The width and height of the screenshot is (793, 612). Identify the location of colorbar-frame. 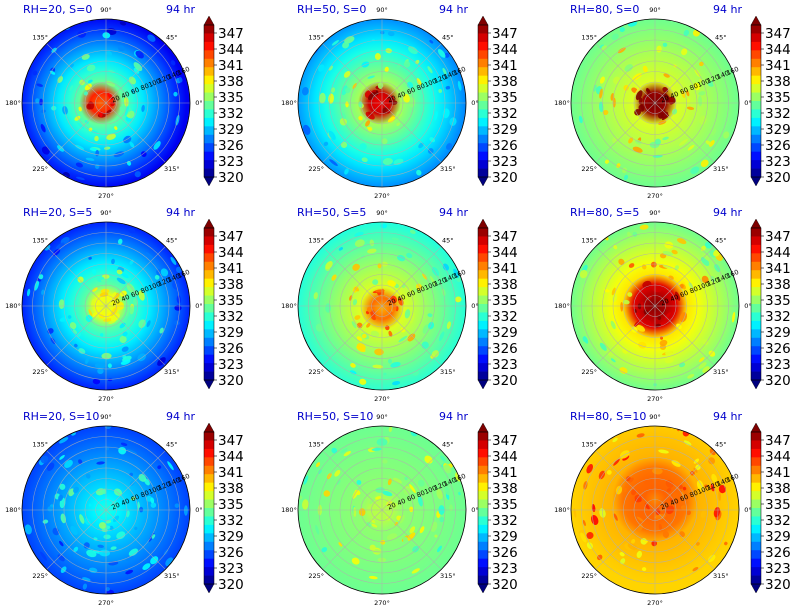
(756, 304).